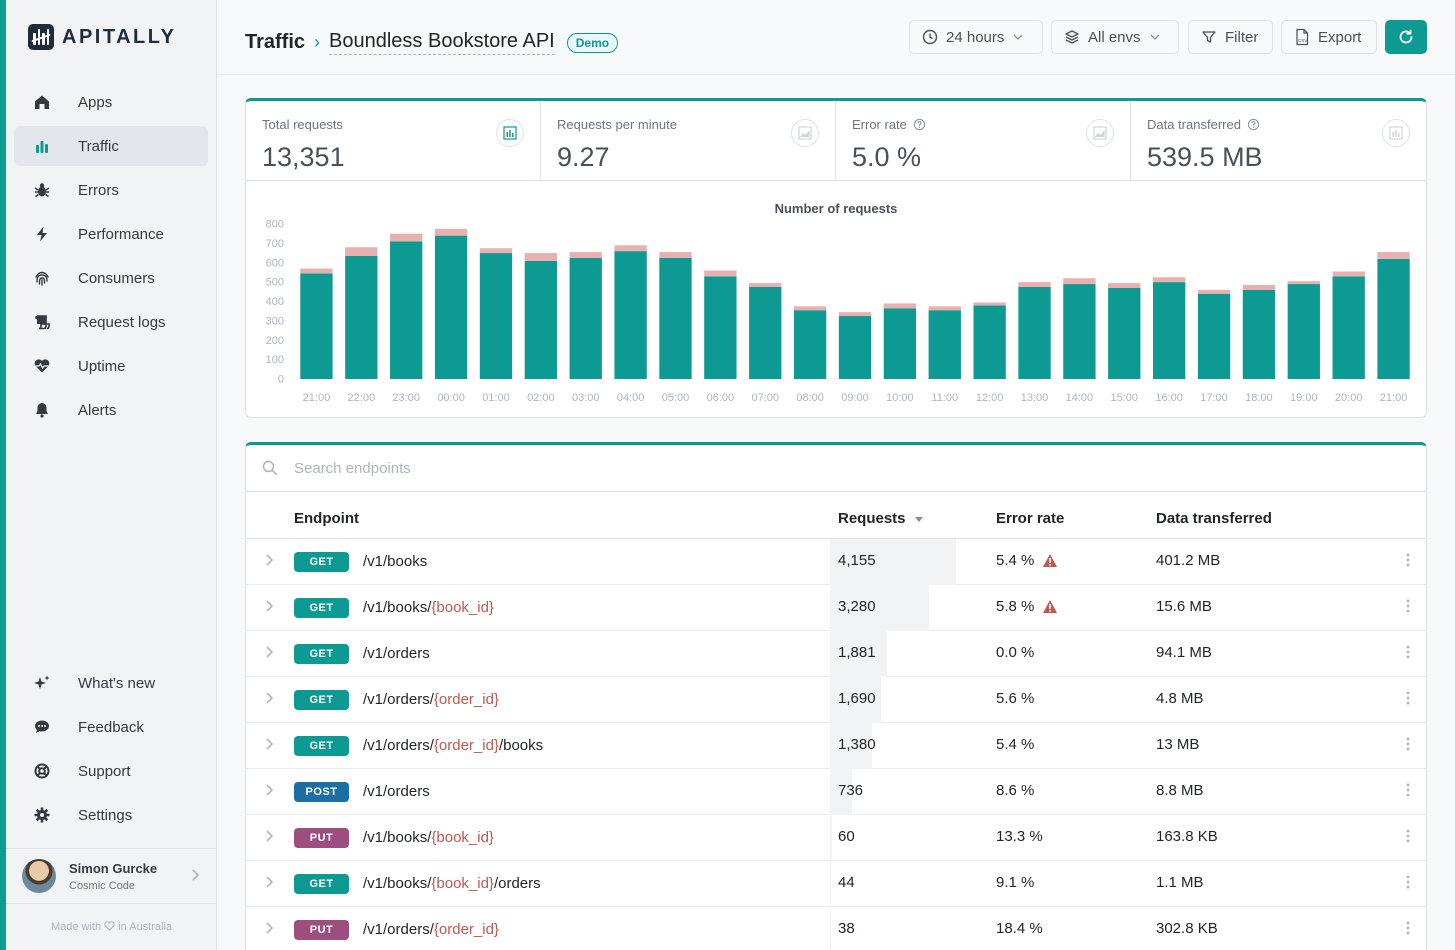  I want to click on refresh-button, so click(1406, 37).